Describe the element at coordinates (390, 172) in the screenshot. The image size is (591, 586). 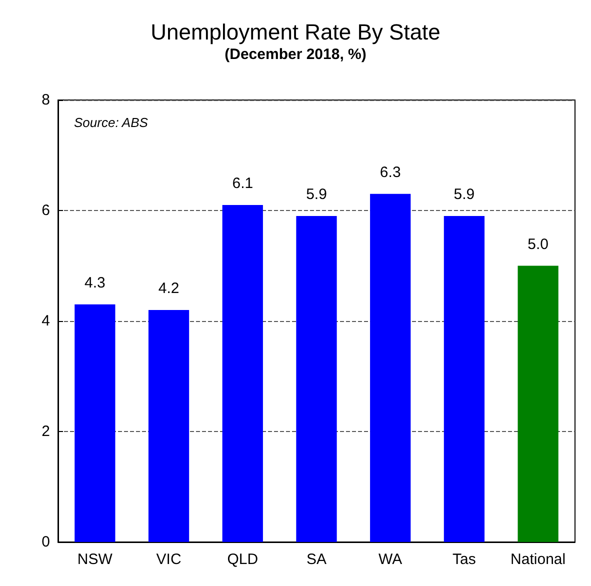
I see `data-label: 6.3` at that location.